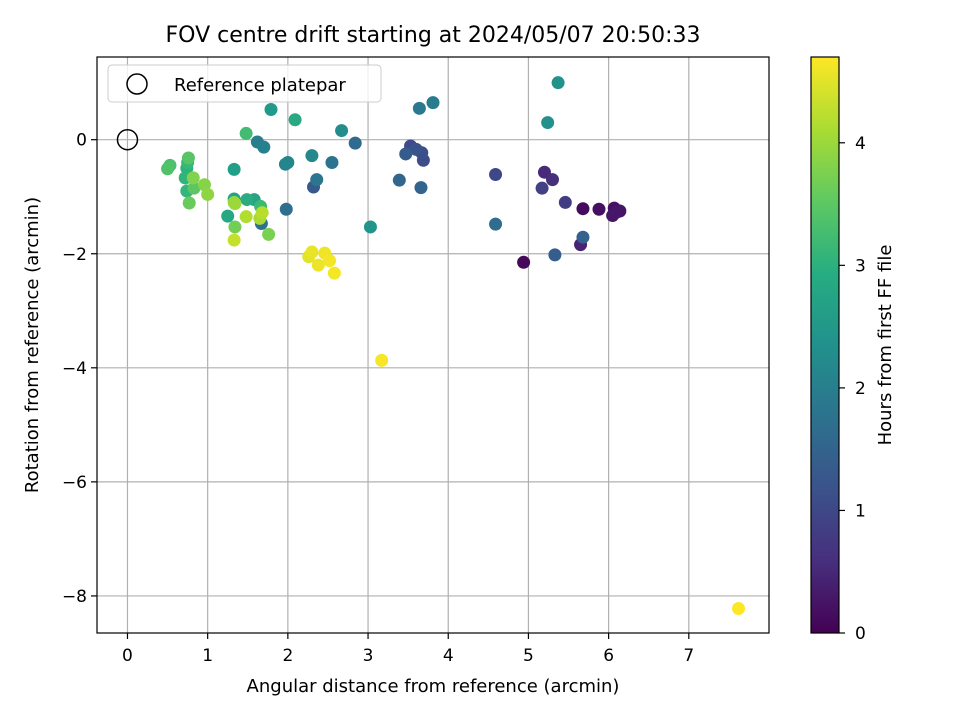 The width and height of the screenshot is (960, 724). Describe the element at coordinates (825, 345) in the screenshot. I see `colorbar-gradient` at that location.